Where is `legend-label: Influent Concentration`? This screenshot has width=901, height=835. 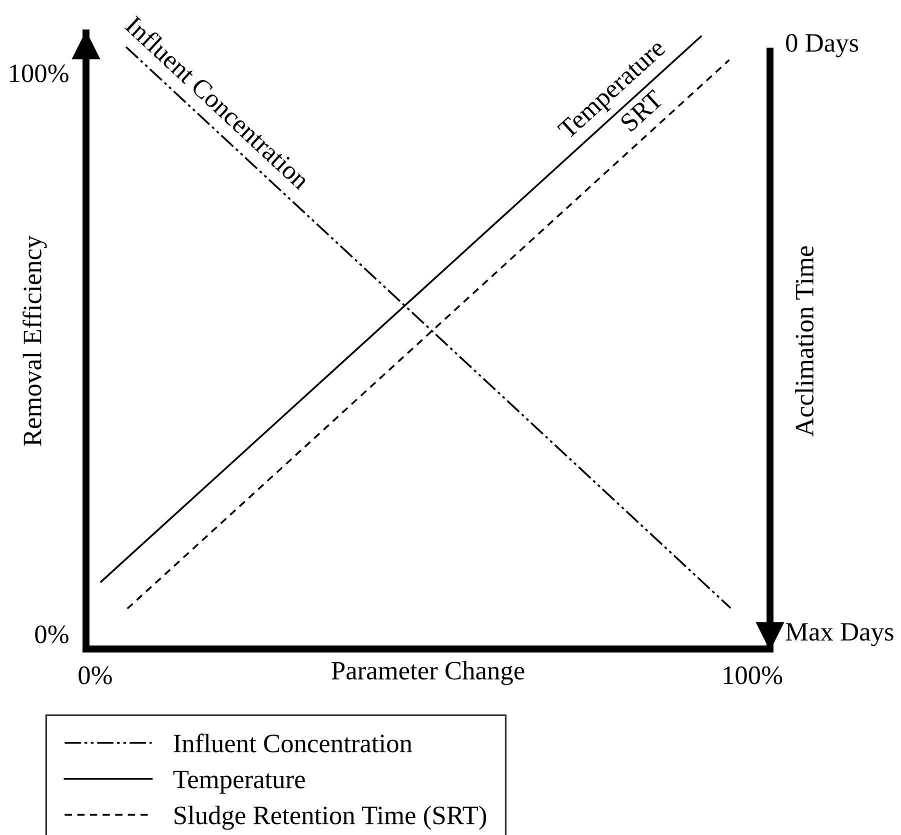 legend-label: Influent Concentration is located at coordinates (293, 743).